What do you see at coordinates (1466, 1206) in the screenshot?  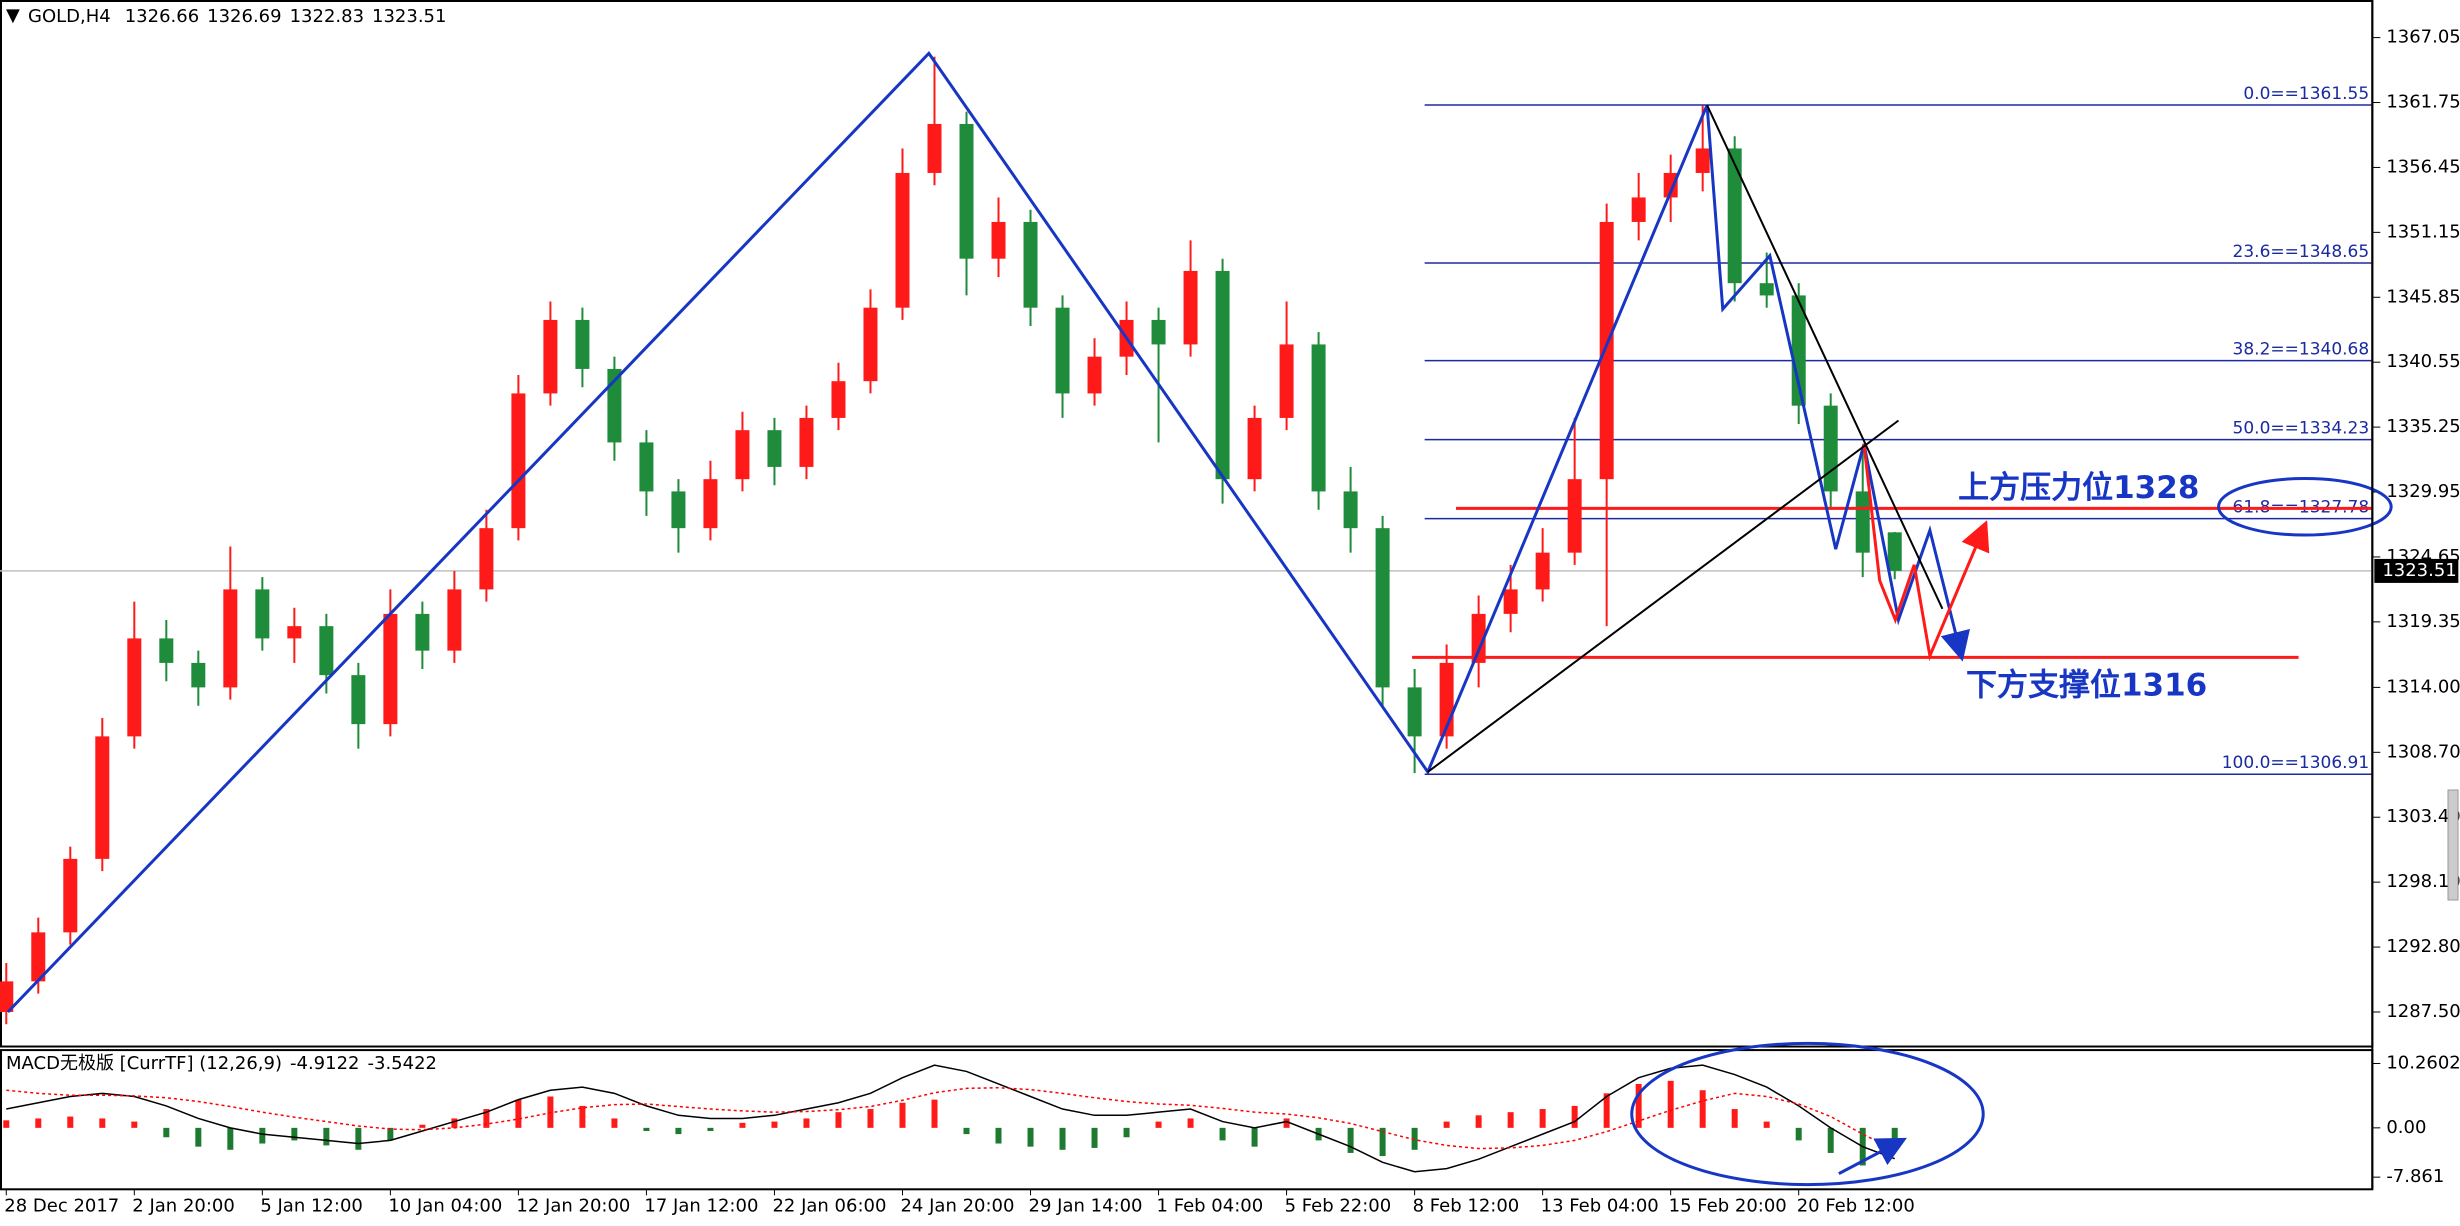 I see `x-tick-label: 8 Feb 12:00` at bounding box center [1466, 1206].